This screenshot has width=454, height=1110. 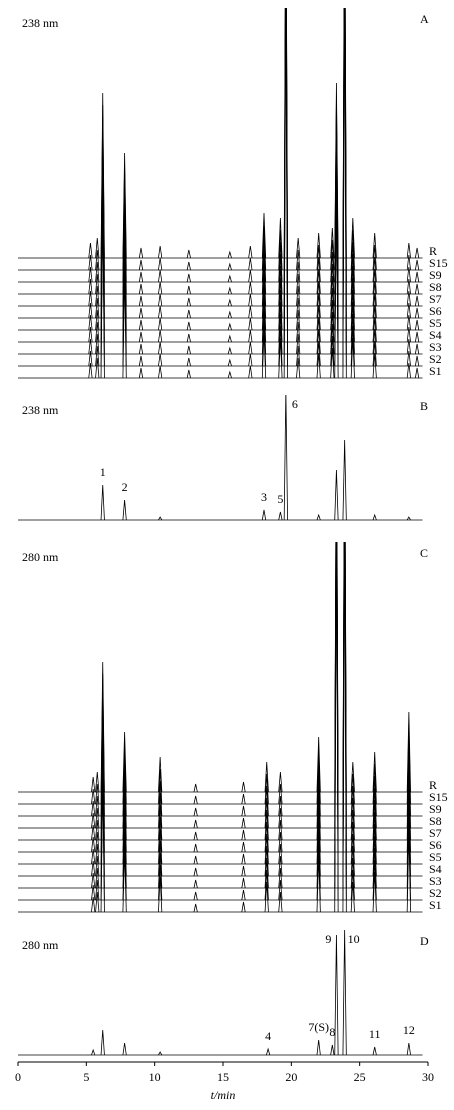 I want to click on x-tick-label: 20, so click(x=291, y=1077).